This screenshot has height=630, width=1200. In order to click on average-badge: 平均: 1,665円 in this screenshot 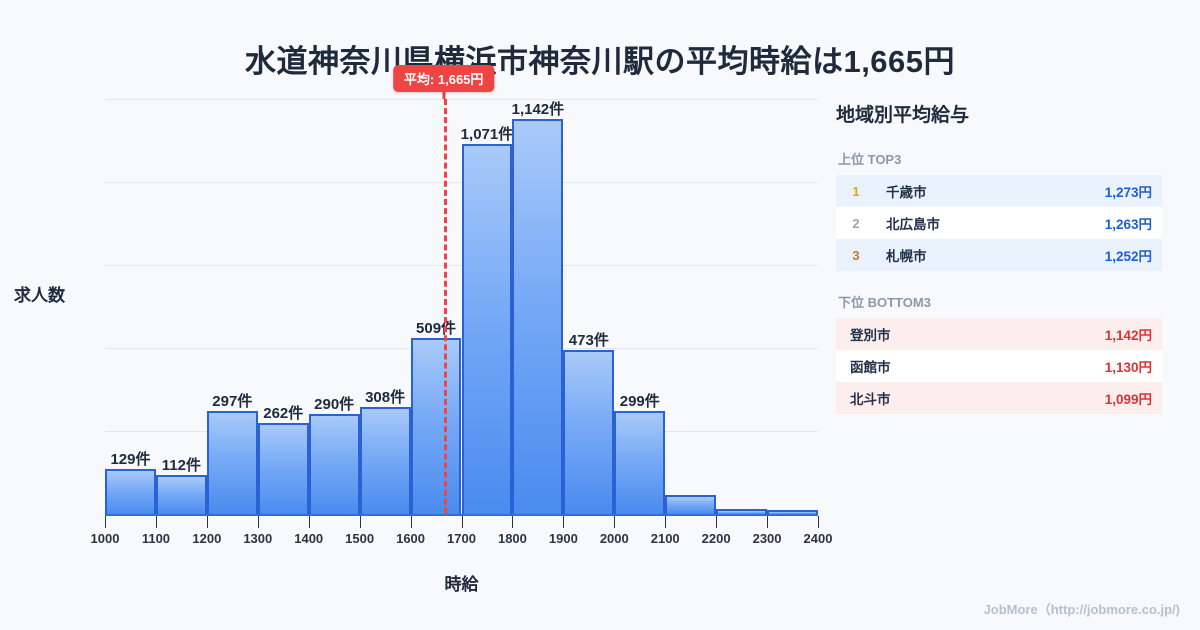, I will do `click(443, 78)`.